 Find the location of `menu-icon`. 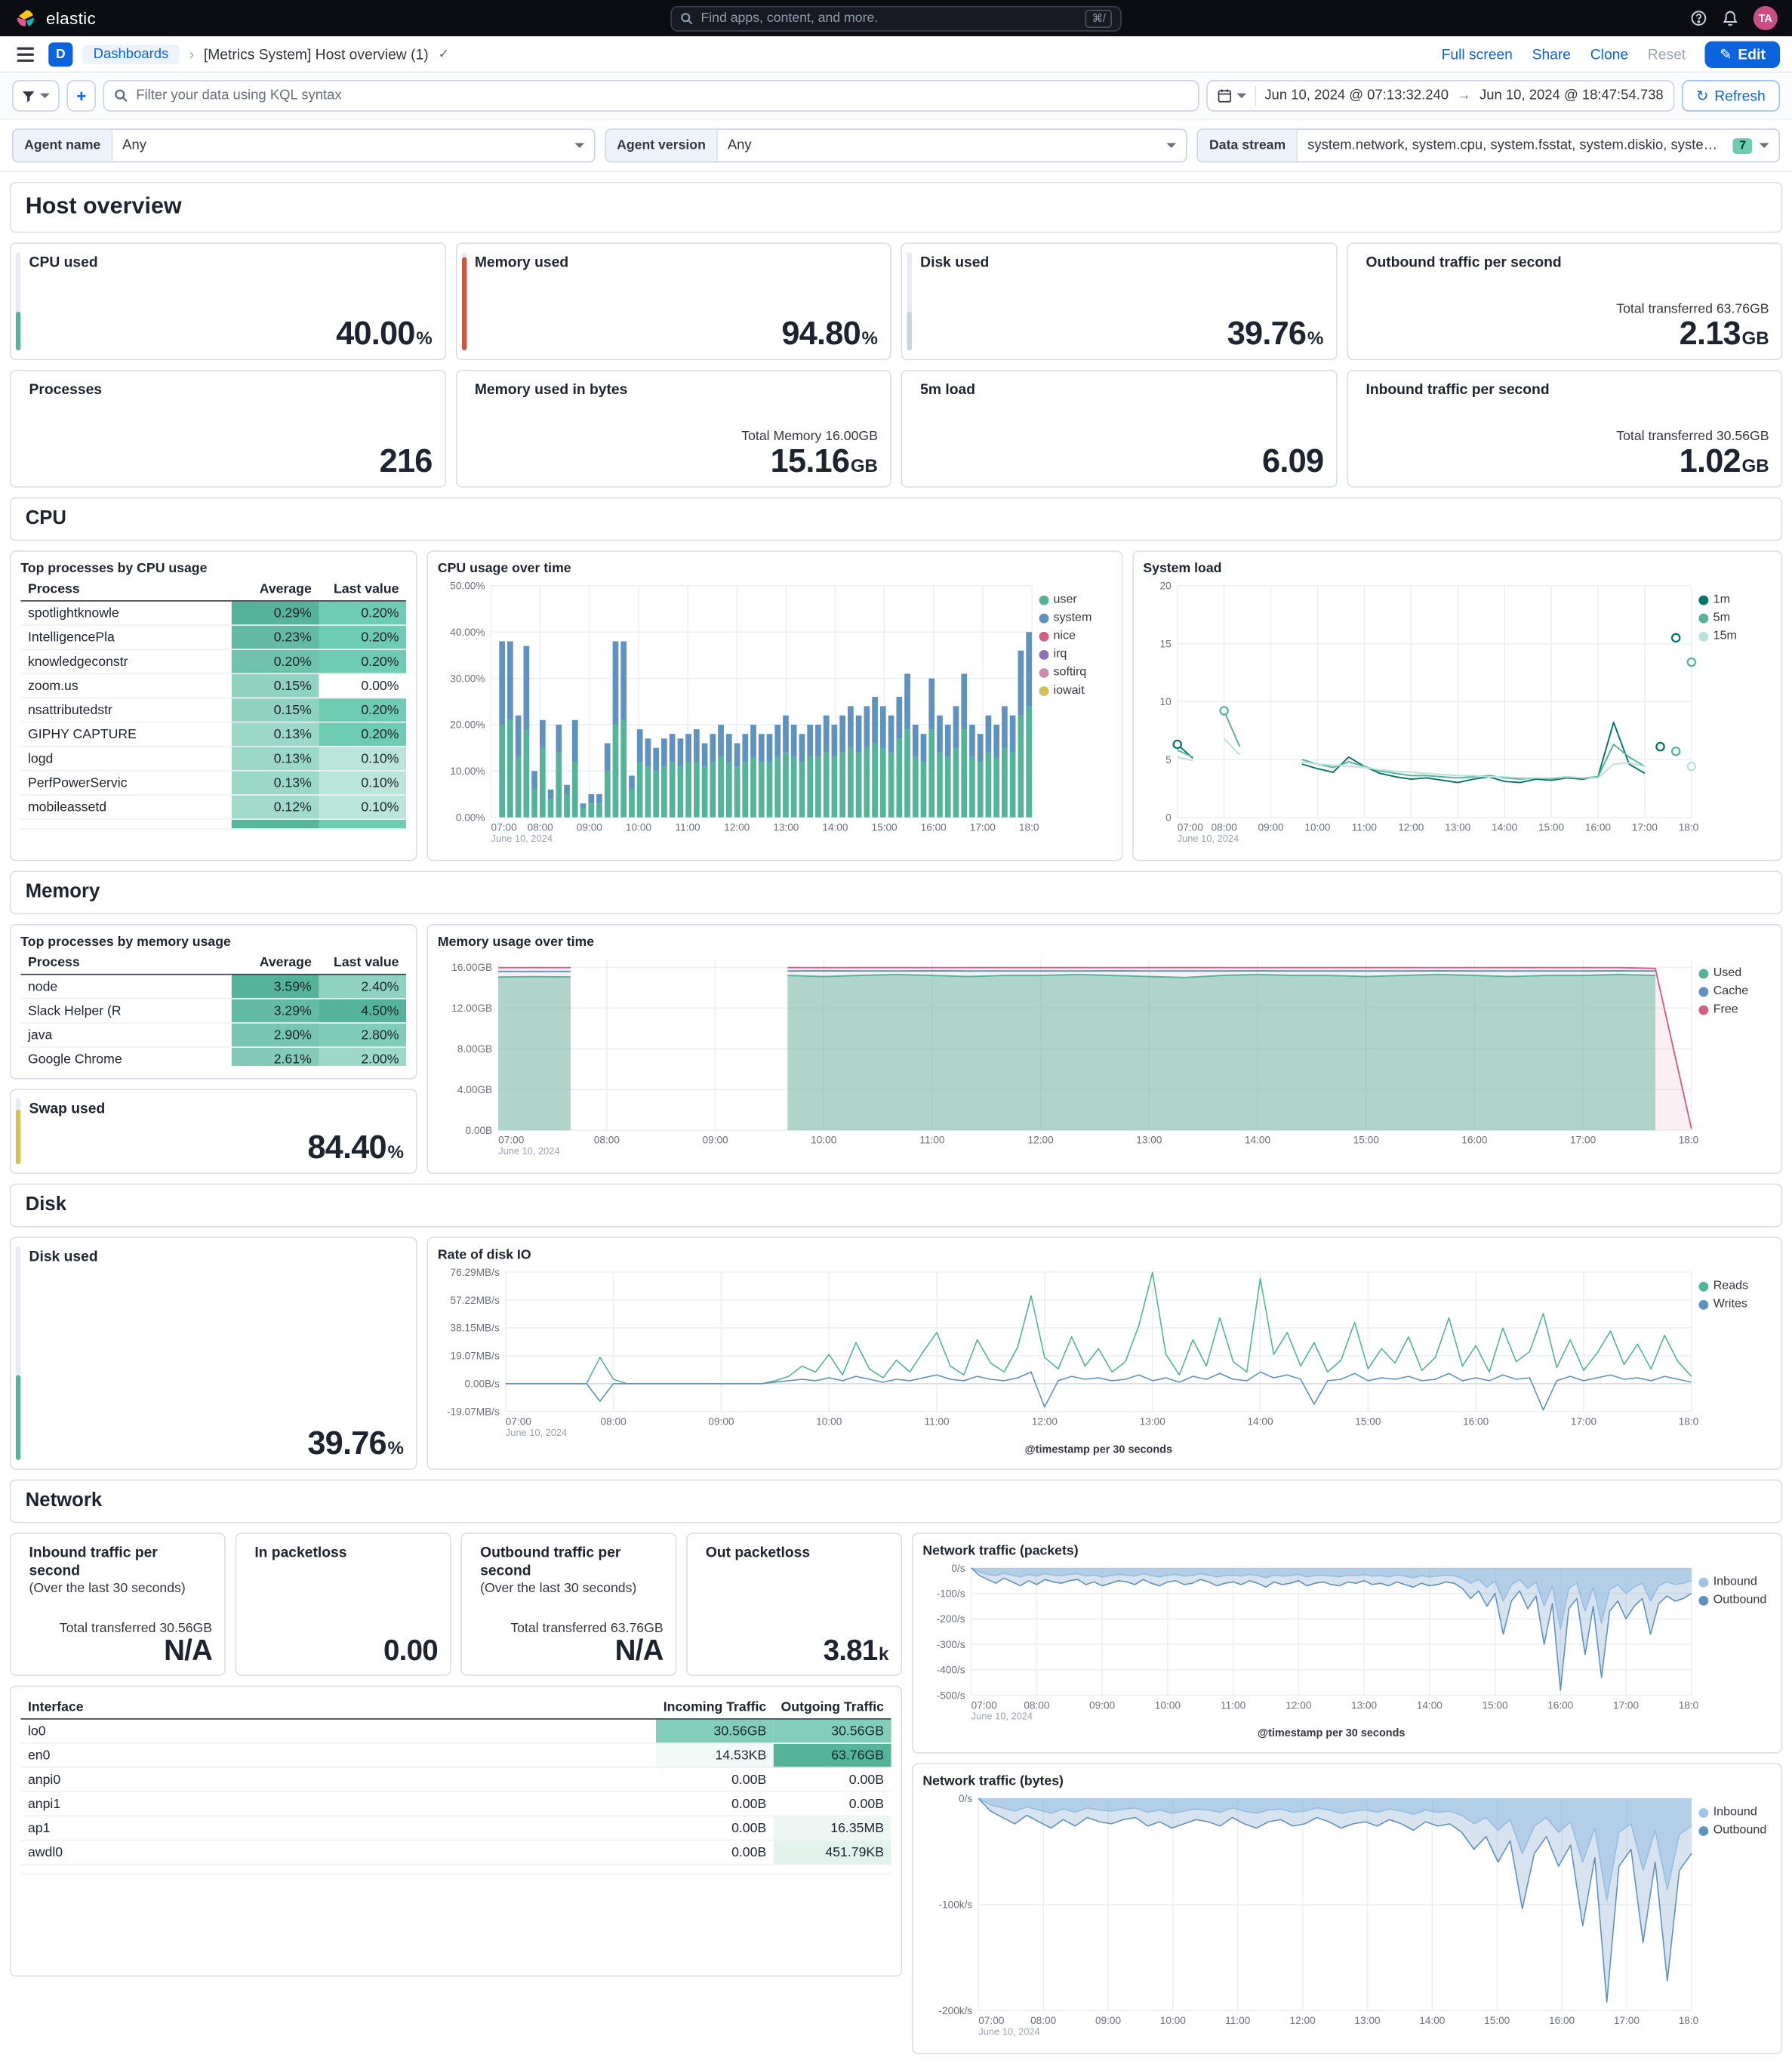

menu-icon is located at coordinates (25, 54).